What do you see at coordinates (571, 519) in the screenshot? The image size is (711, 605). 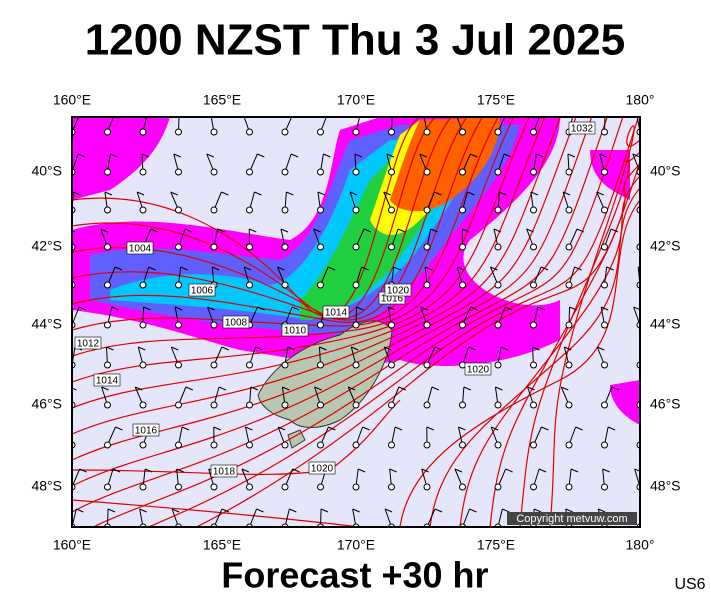 I see `copyright: Copyright metvuw.com` at bounding box center [571, 519].